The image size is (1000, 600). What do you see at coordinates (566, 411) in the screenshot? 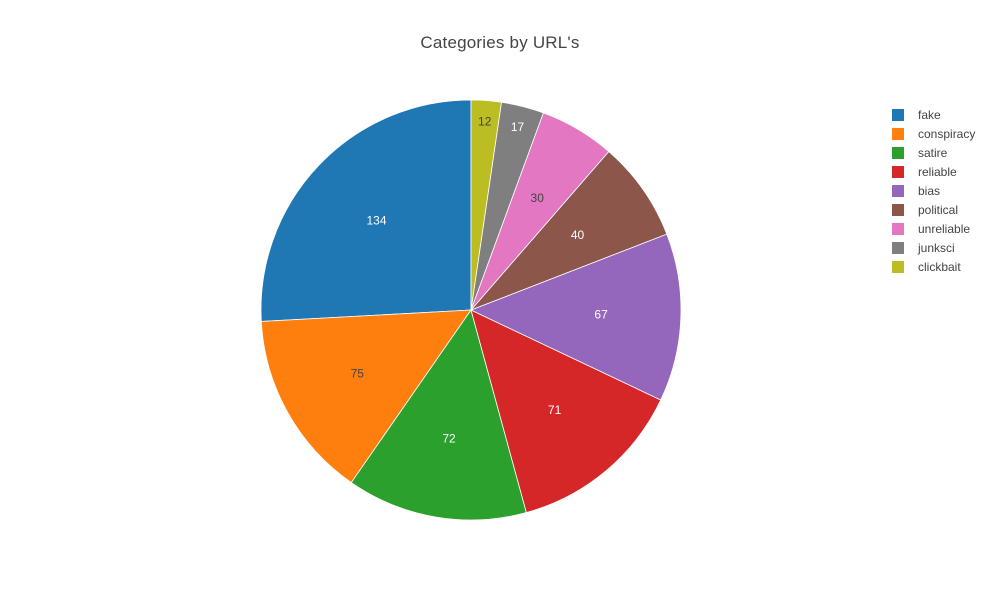
I see `pie-slice-reliable` at bounding box center [566, 411].